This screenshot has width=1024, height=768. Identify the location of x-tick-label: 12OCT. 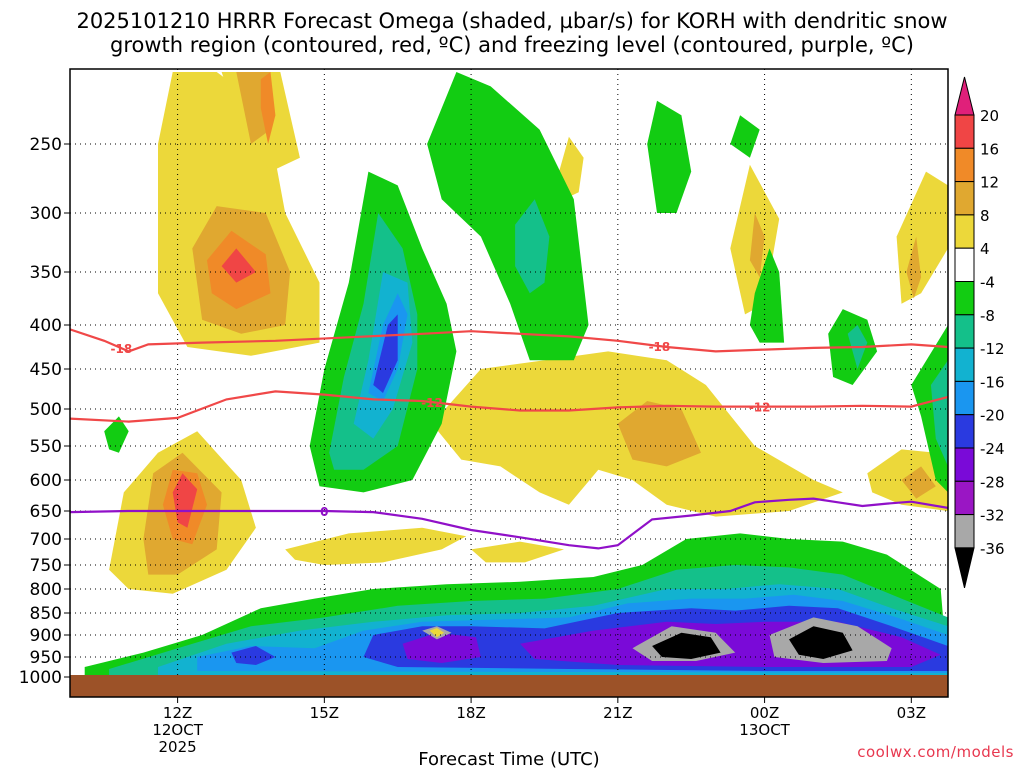
(177, 730).